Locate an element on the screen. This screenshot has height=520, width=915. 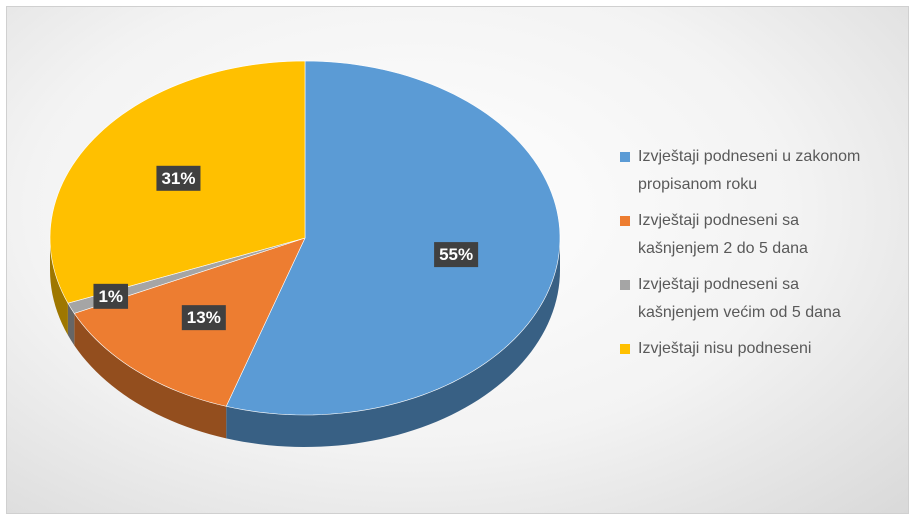
data-label-text: 1% is located at coordinates (110, 296).